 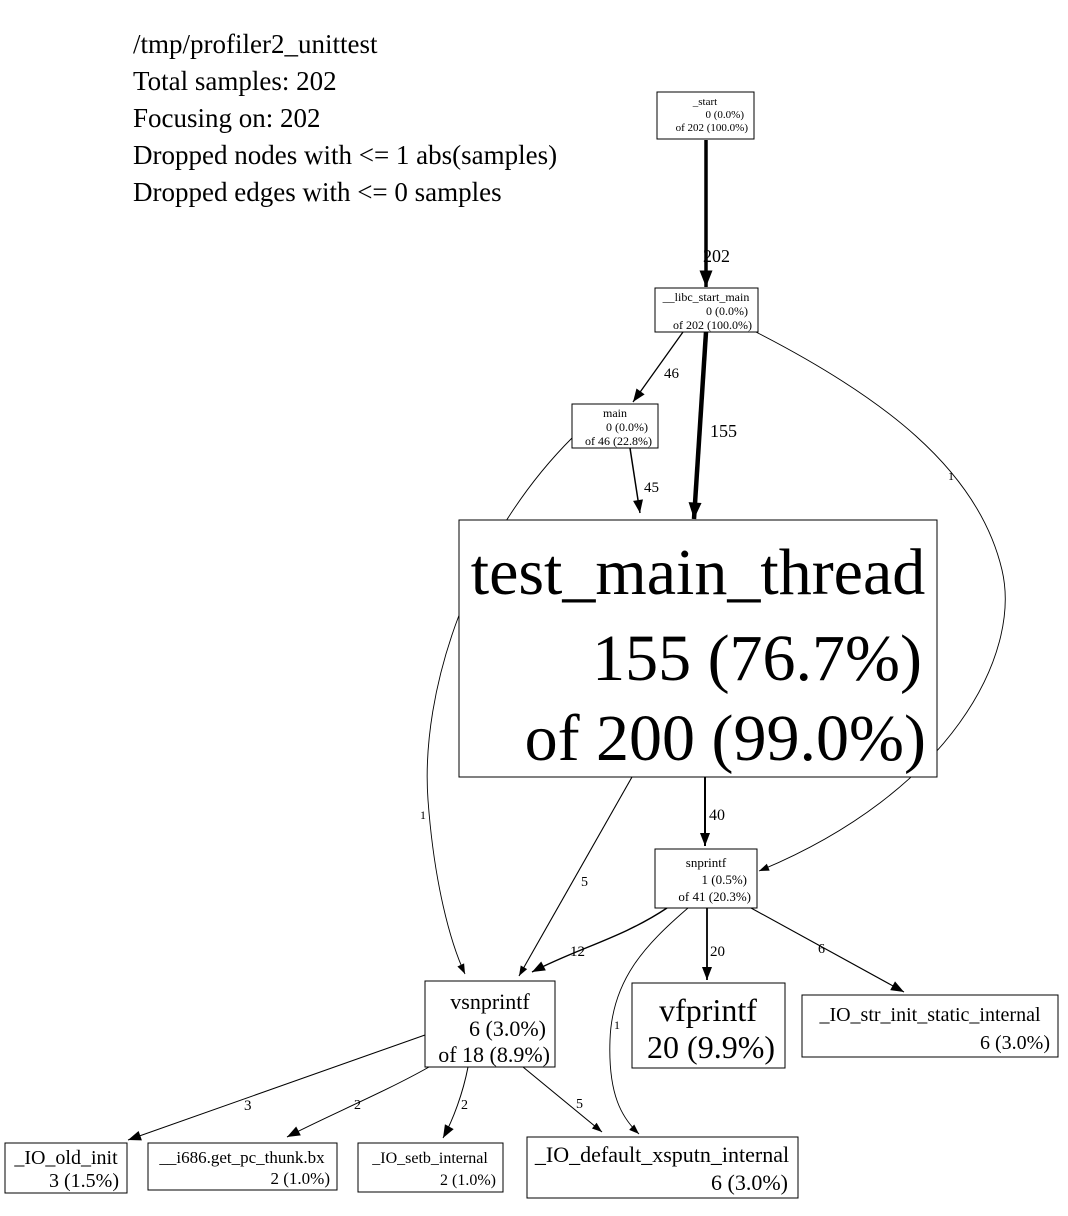 What do you see at coordinates (507, 1028) in the screenshot?
I see `node-vsnprintf-self: 6 (3.0%)` at bounding box center [507, 1028].